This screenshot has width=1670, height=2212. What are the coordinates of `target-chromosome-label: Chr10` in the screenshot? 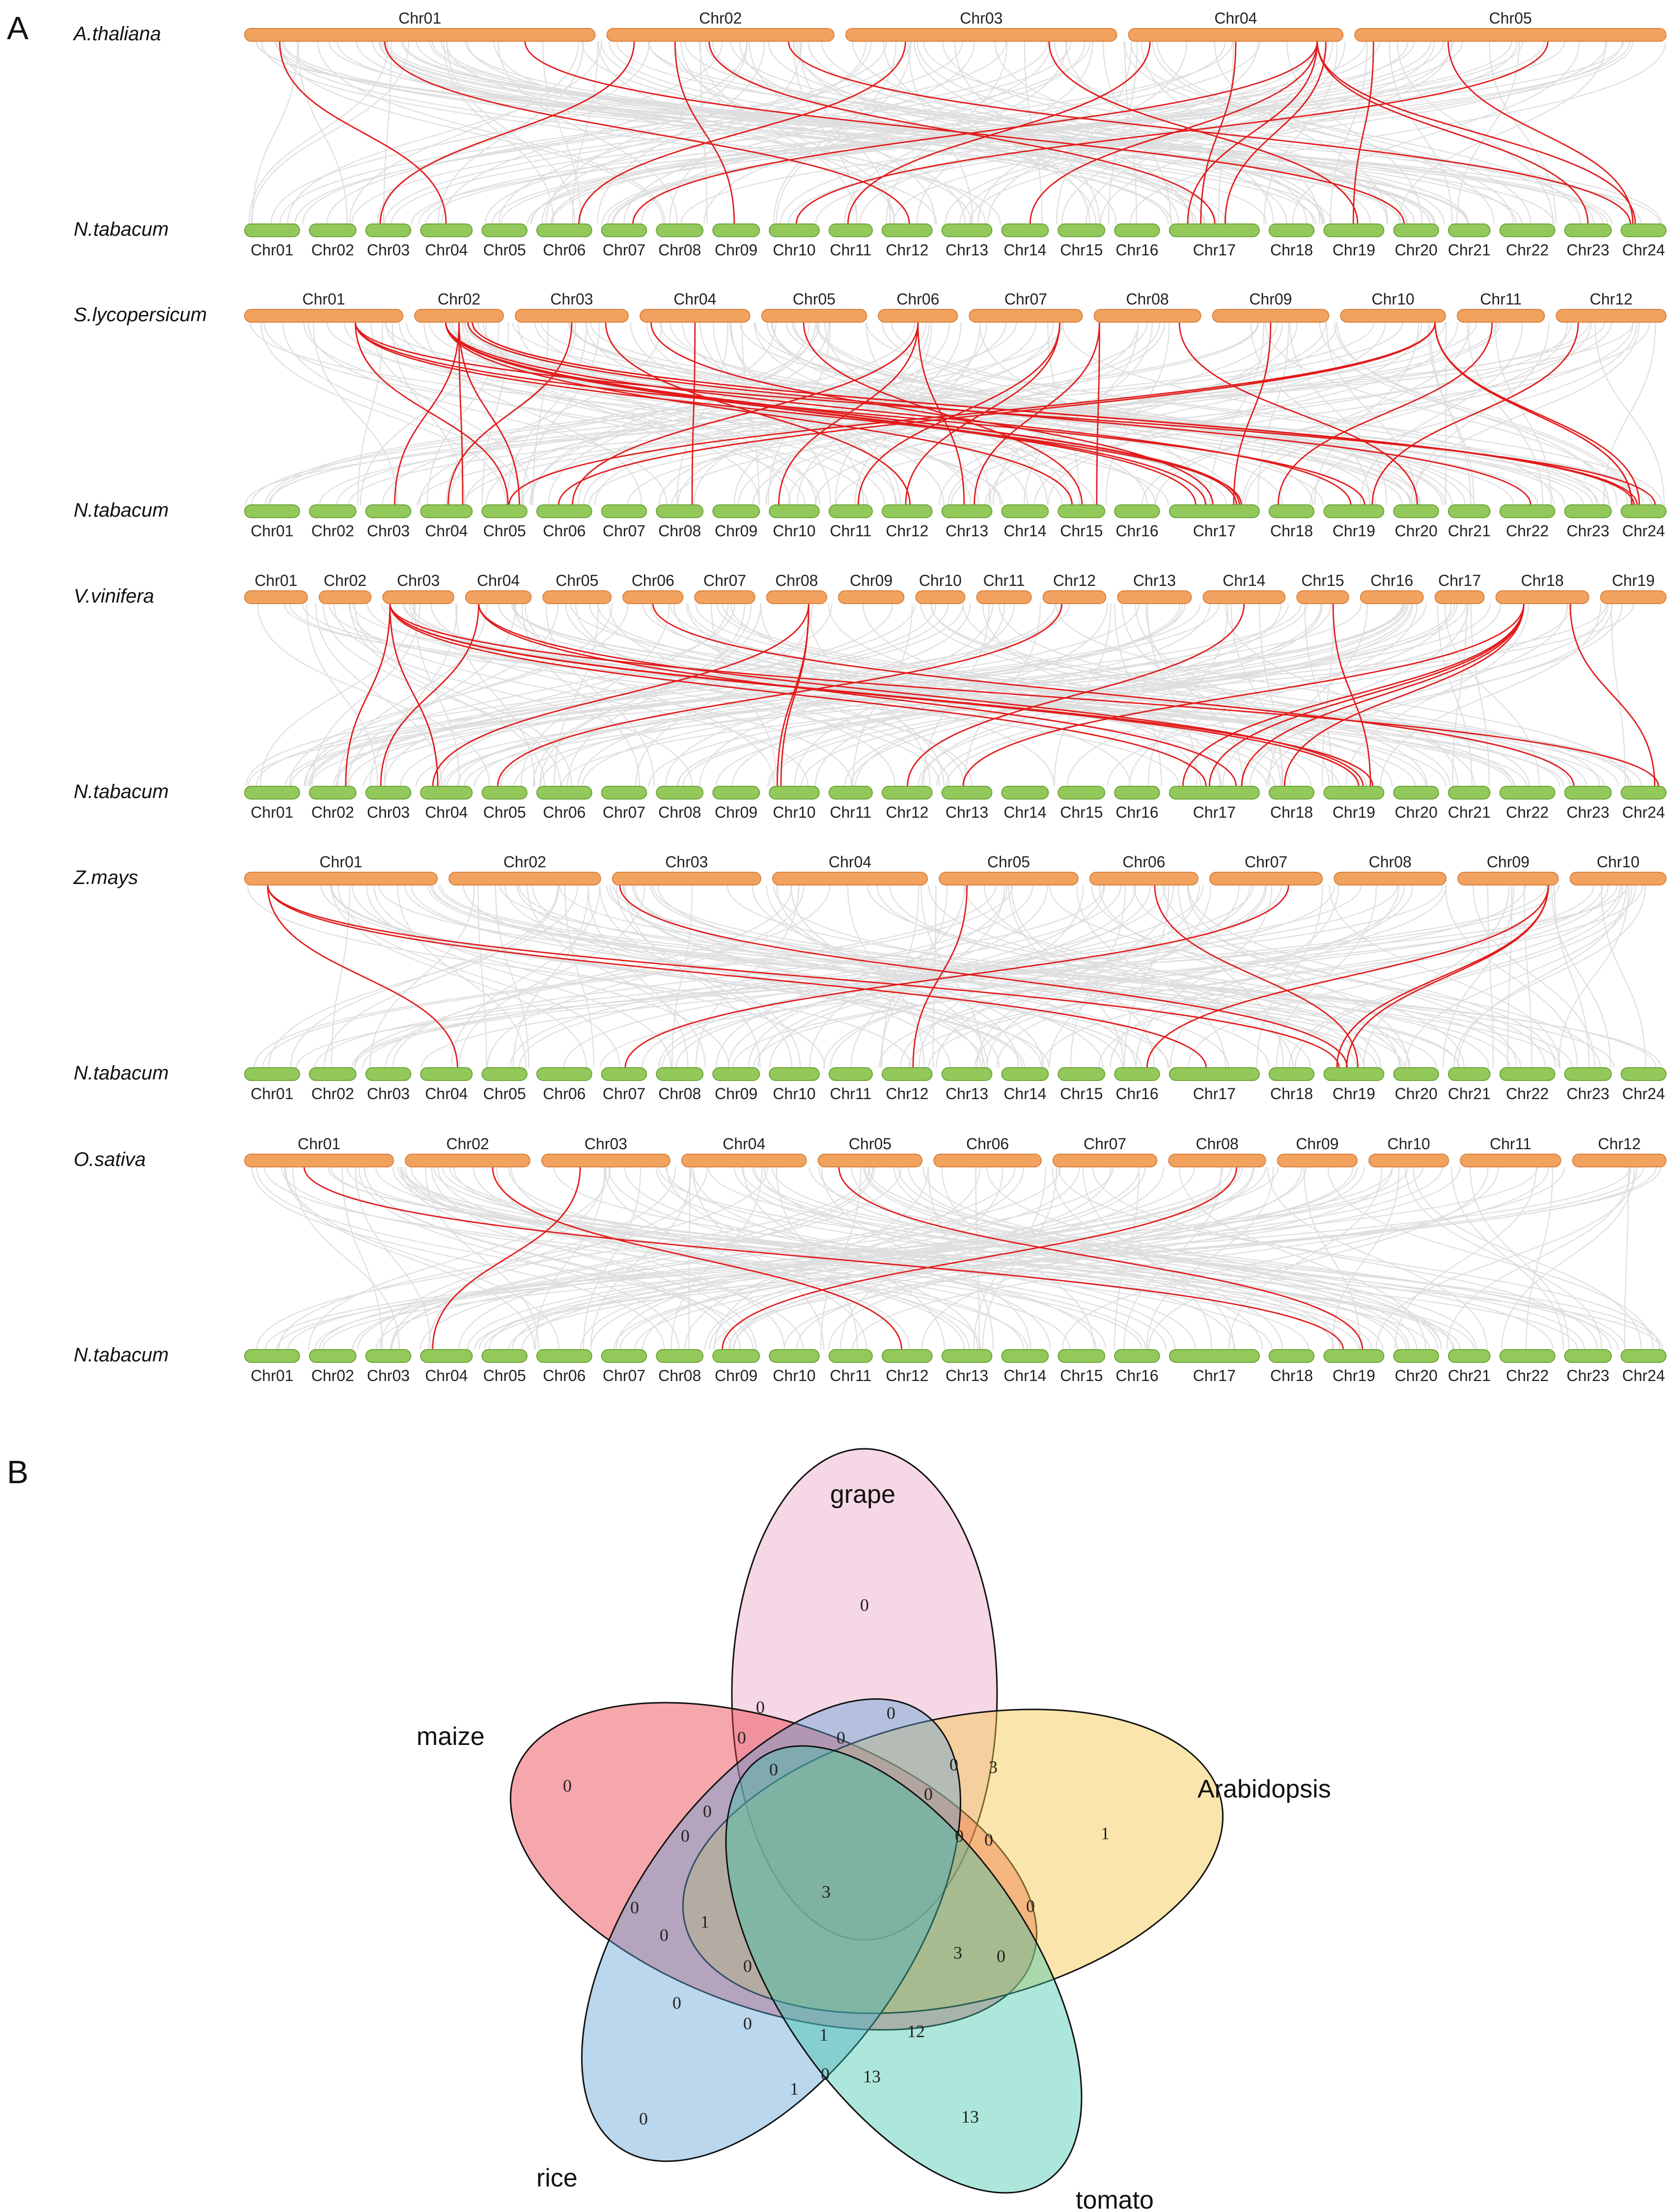 It's located at (794, 812).